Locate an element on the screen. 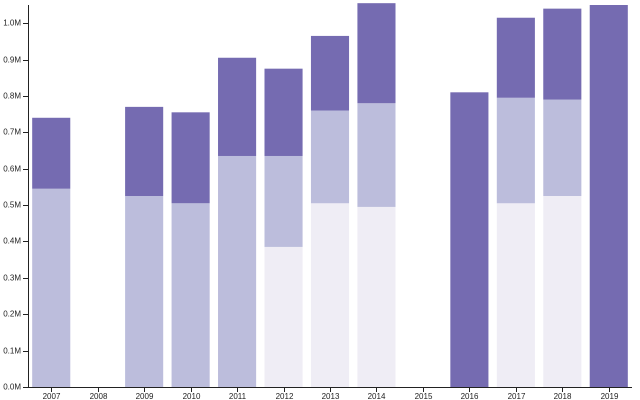 The height and width of the screenshot is (400, 640). x-tick-label: 2017 is located at coordinates (517, 396).